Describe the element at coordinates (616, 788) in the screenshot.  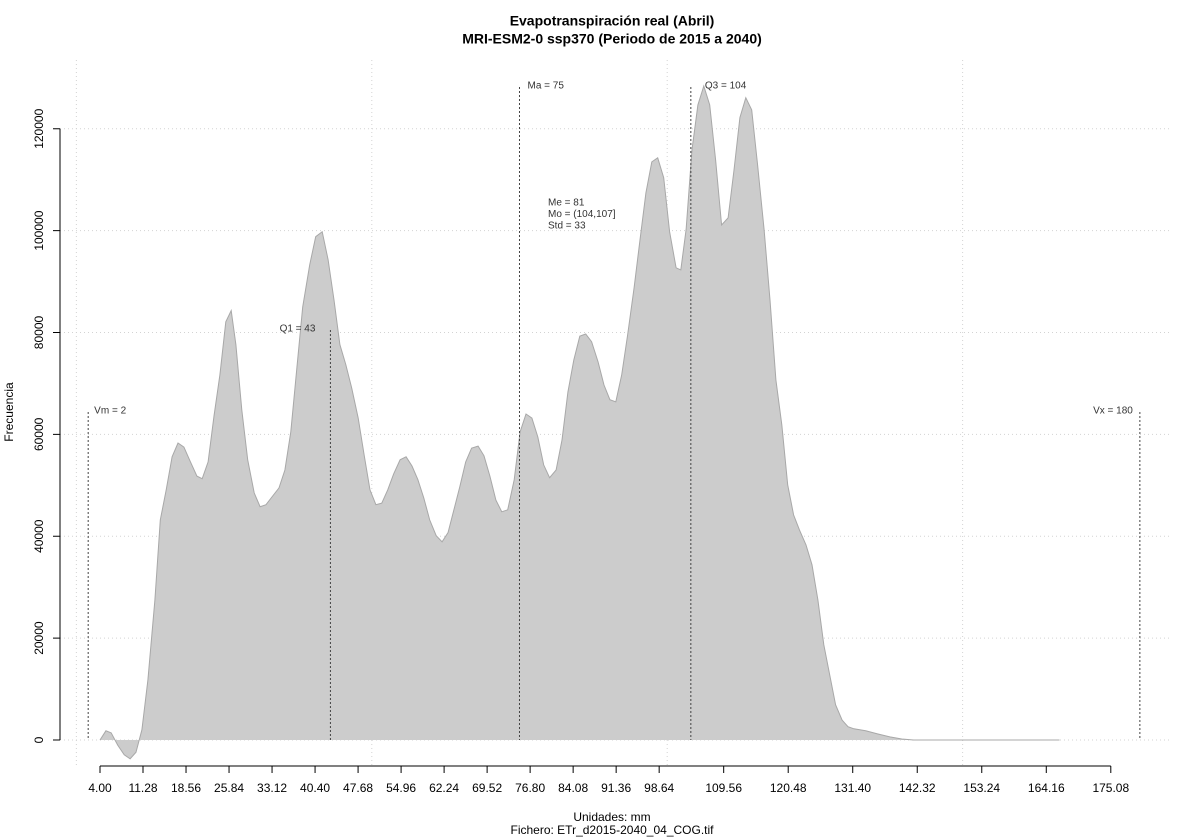
I see `x-tick-label: 91.36` at that location.